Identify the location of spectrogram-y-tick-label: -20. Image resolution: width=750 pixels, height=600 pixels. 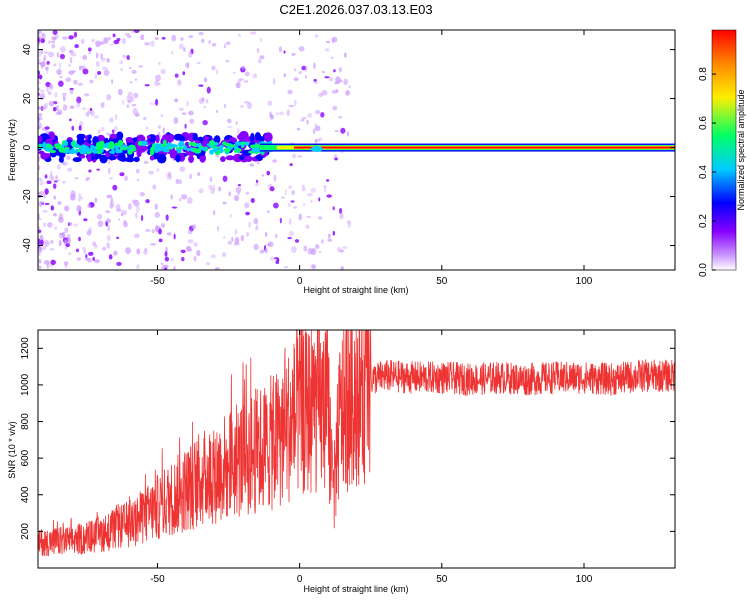
(27, 196).